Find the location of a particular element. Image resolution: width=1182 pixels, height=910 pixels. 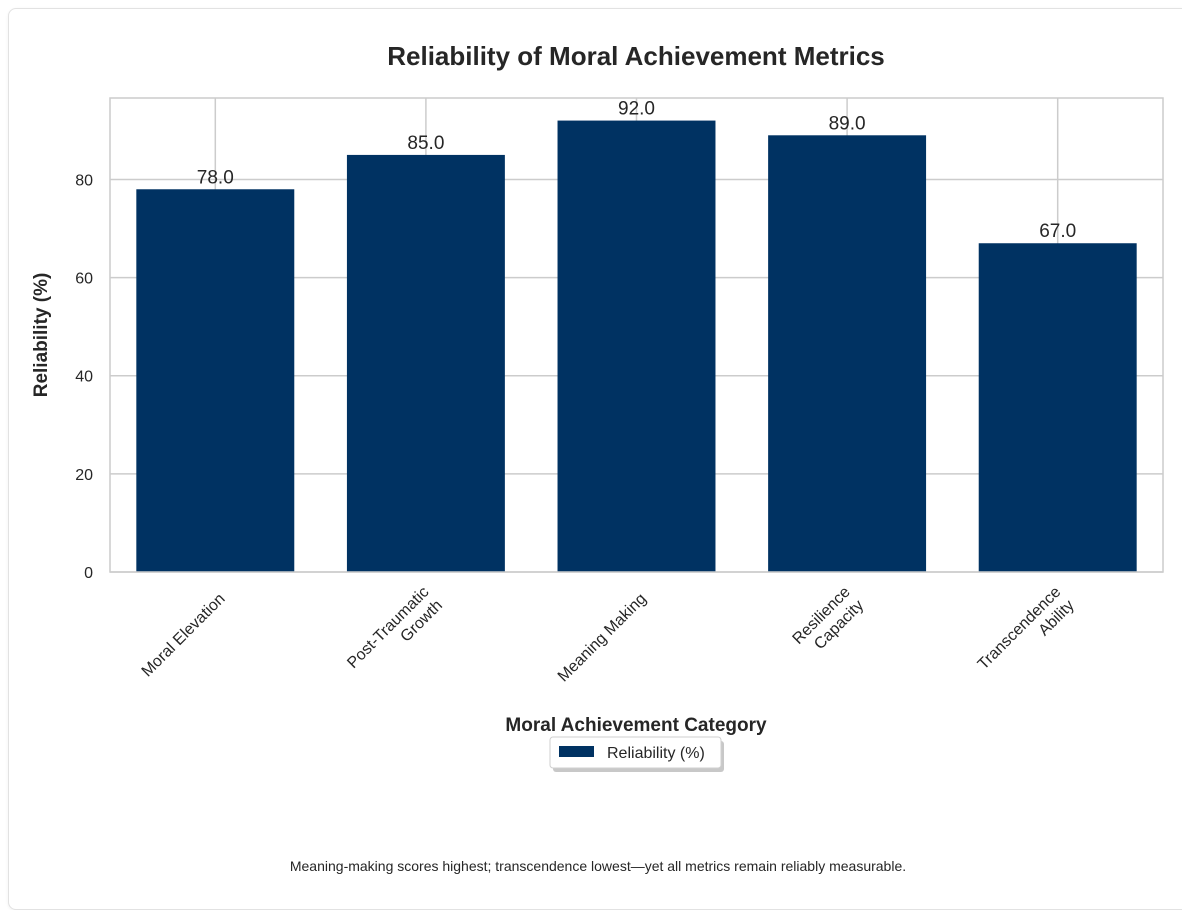

x-tick-label: ResilienceCapacity is located at coordinates (829, 623).